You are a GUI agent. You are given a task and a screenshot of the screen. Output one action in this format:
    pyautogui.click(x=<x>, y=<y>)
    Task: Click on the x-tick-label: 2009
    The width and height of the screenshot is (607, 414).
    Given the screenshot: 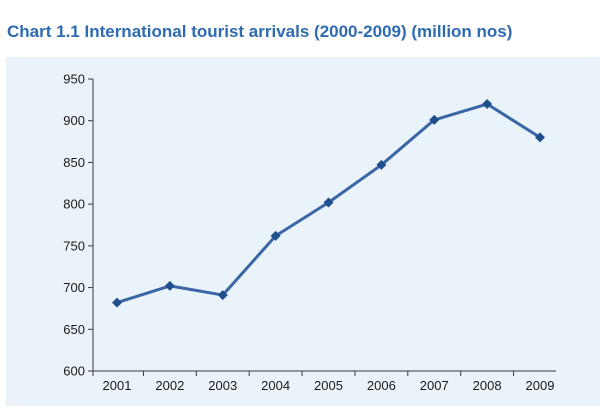 What is the action you would take?
    pyautogui.click(x=540, y=385)
    